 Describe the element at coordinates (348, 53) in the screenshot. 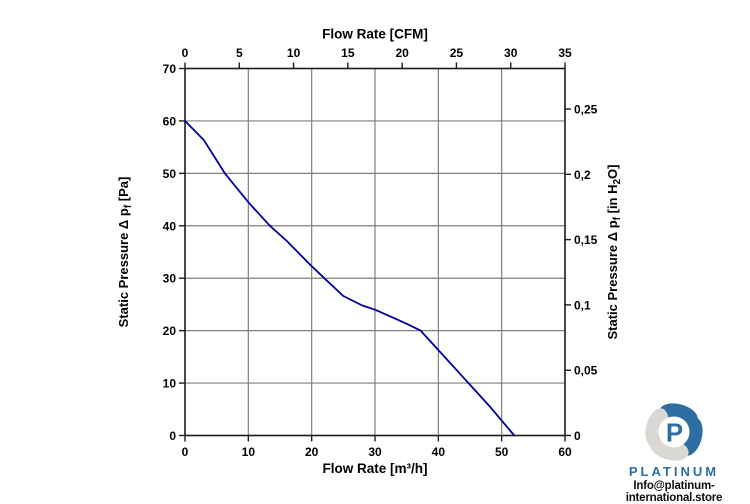

I see `tick-label: 15` at that location.